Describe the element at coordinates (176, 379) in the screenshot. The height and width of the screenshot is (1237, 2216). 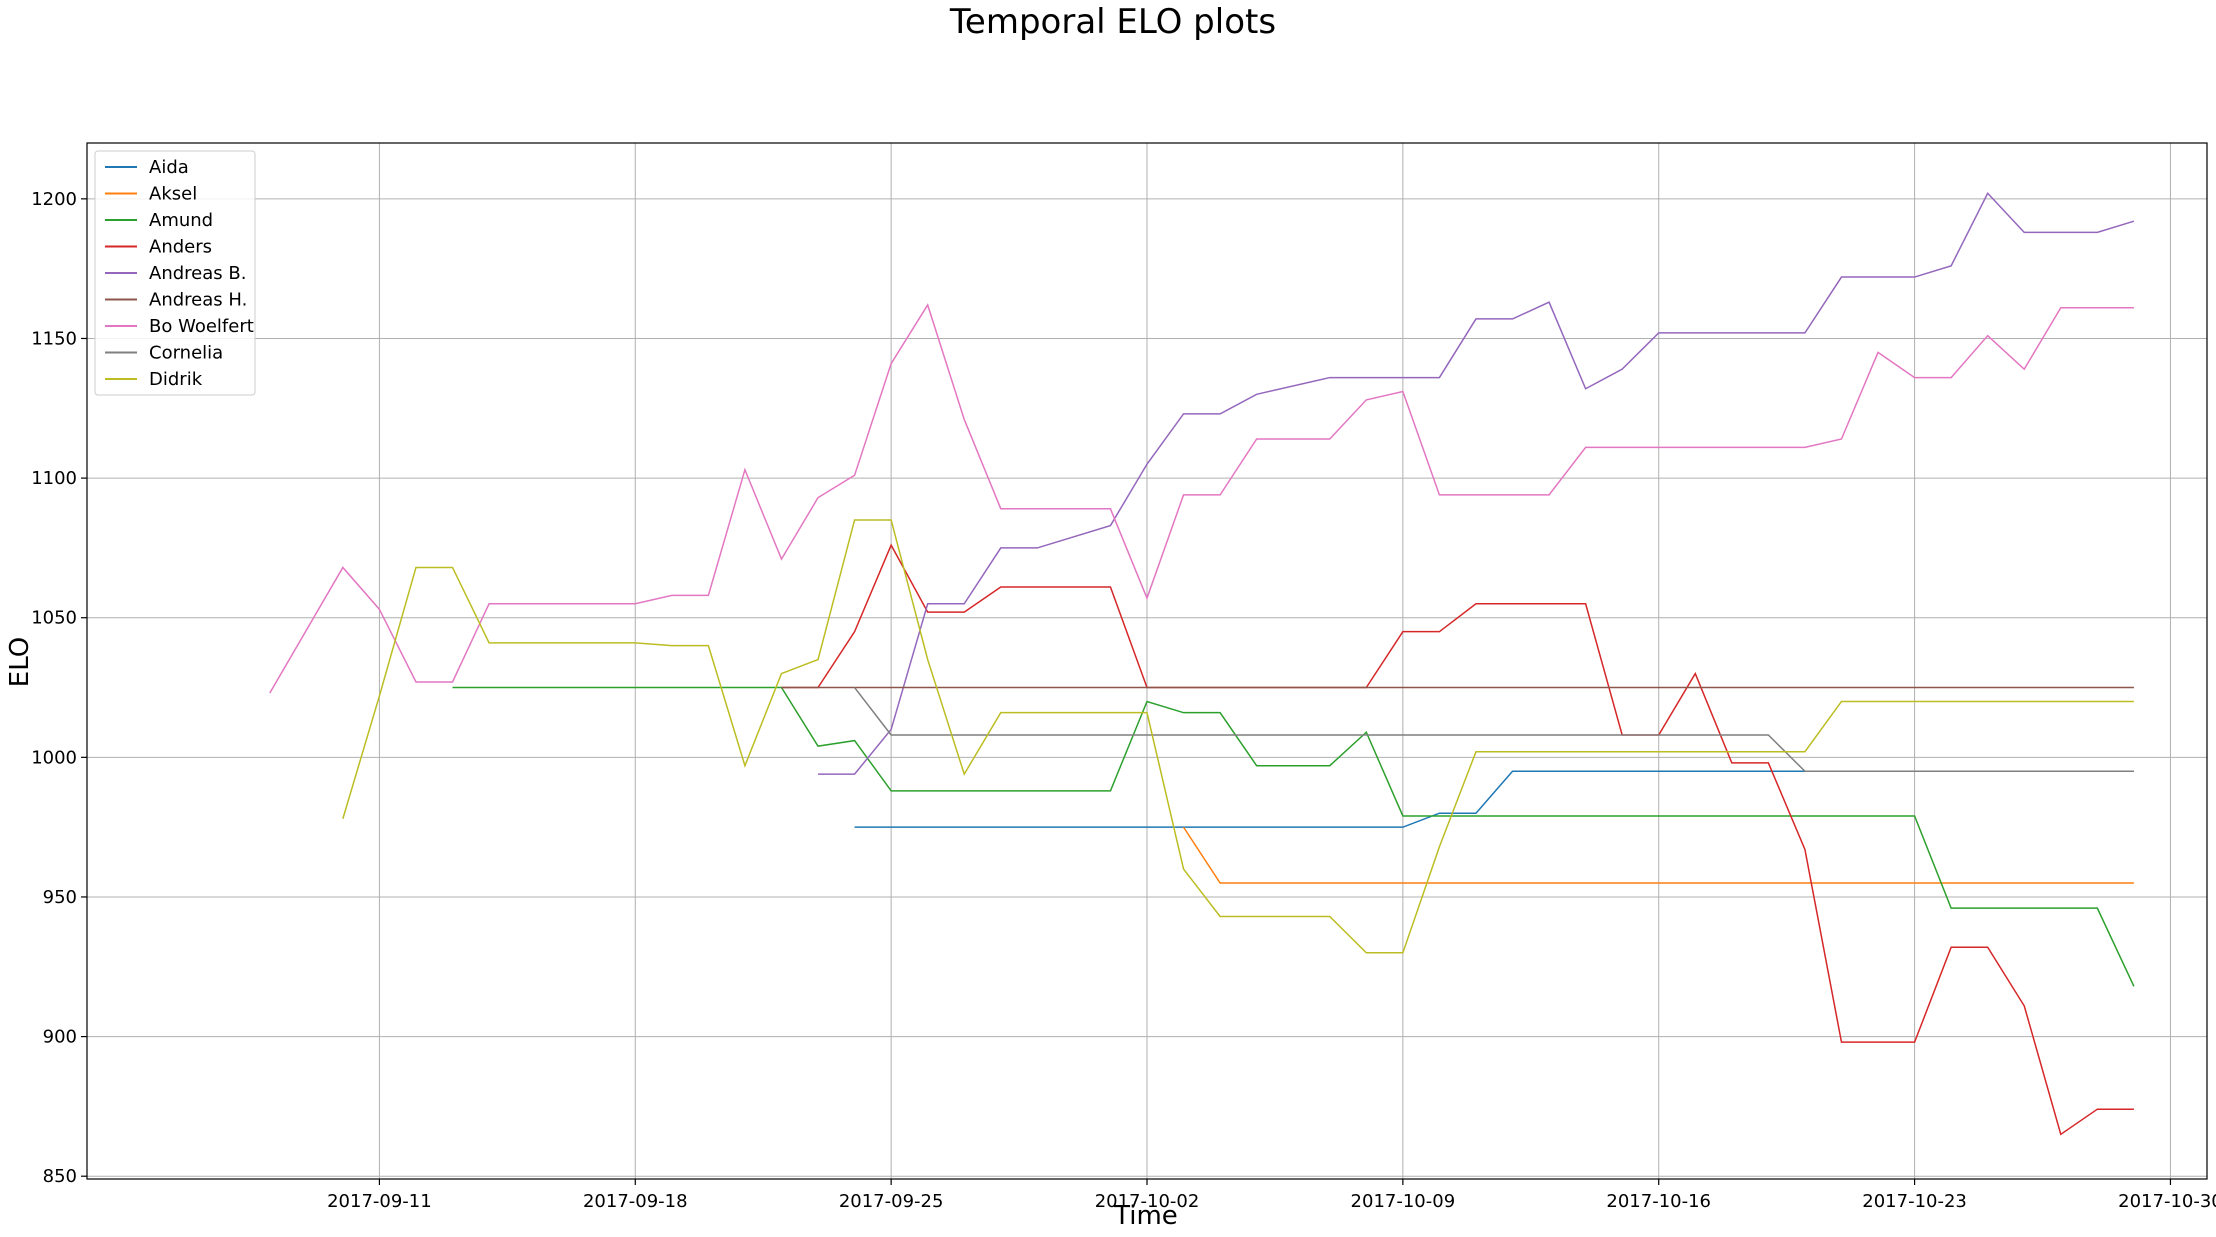
I see `legend-label-didrik: Didrik` at that location.